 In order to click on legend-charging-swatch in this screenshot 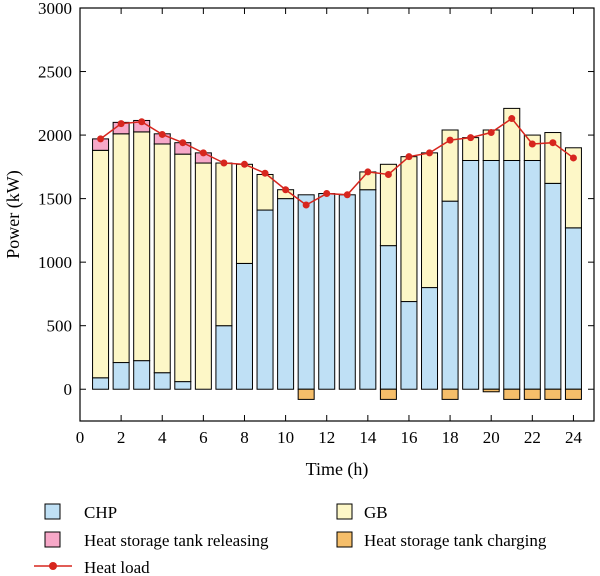, I will do `click(344, 539)`.